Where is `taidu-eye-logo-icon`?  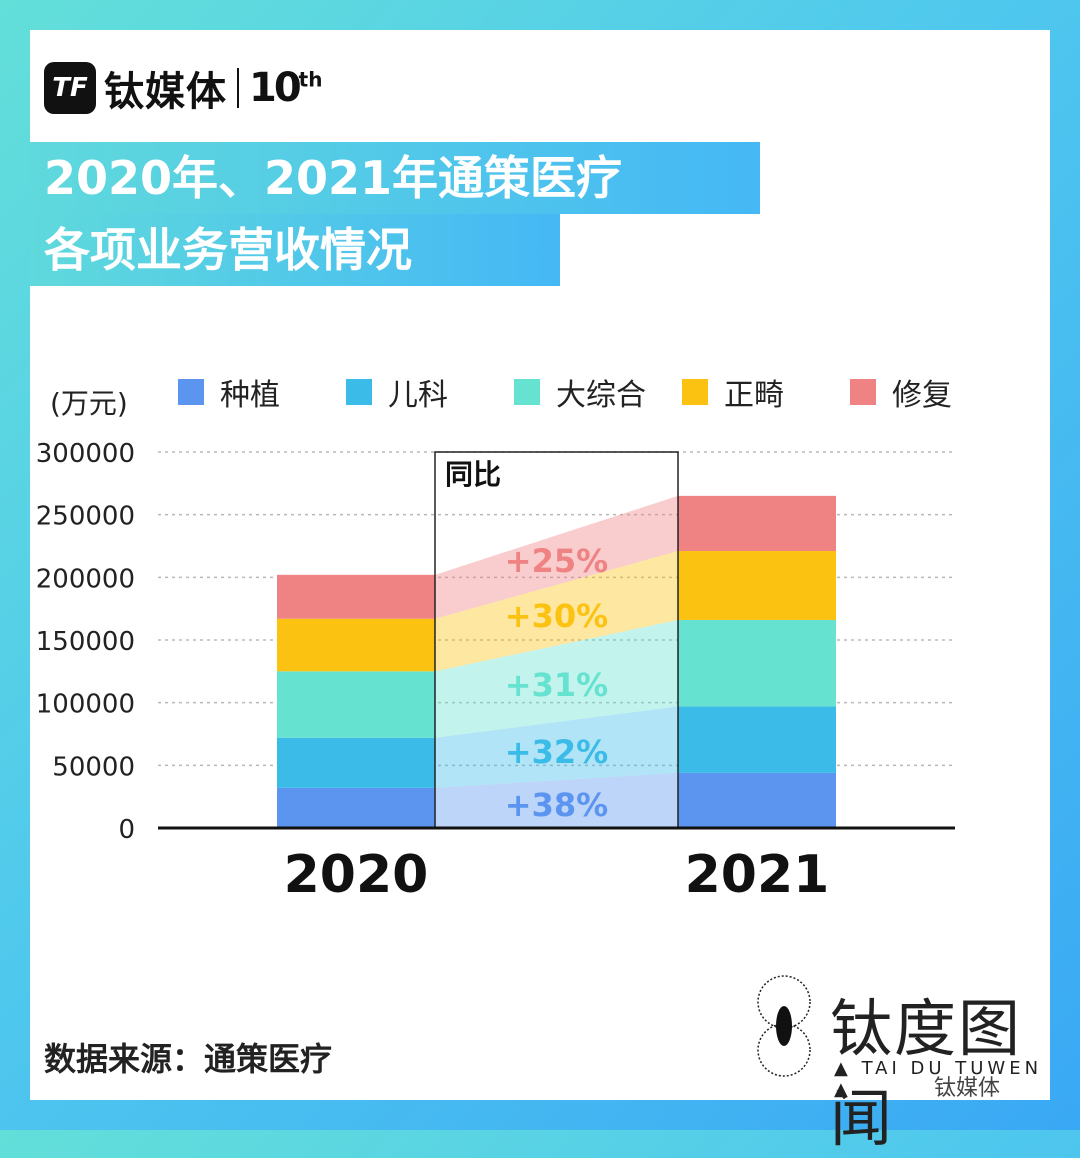
taidu-eye-logo-icon is located at coordinates (784, 1026).